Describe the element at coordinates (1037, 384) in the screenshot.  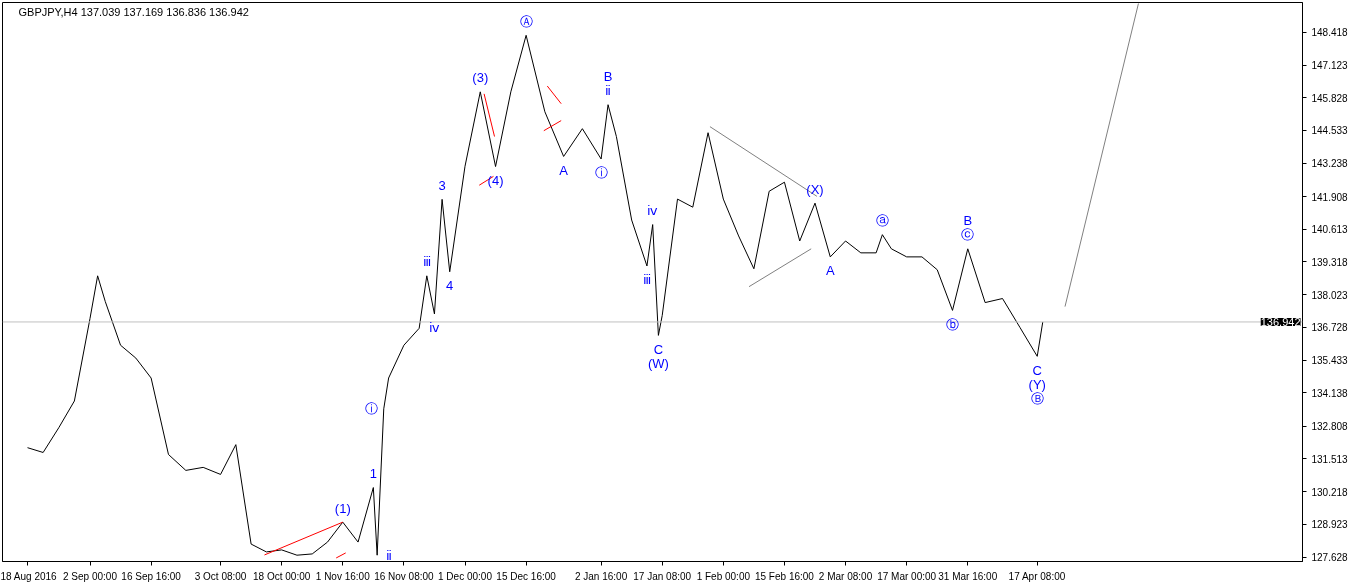
I see `annotation: (Y)` at that location.